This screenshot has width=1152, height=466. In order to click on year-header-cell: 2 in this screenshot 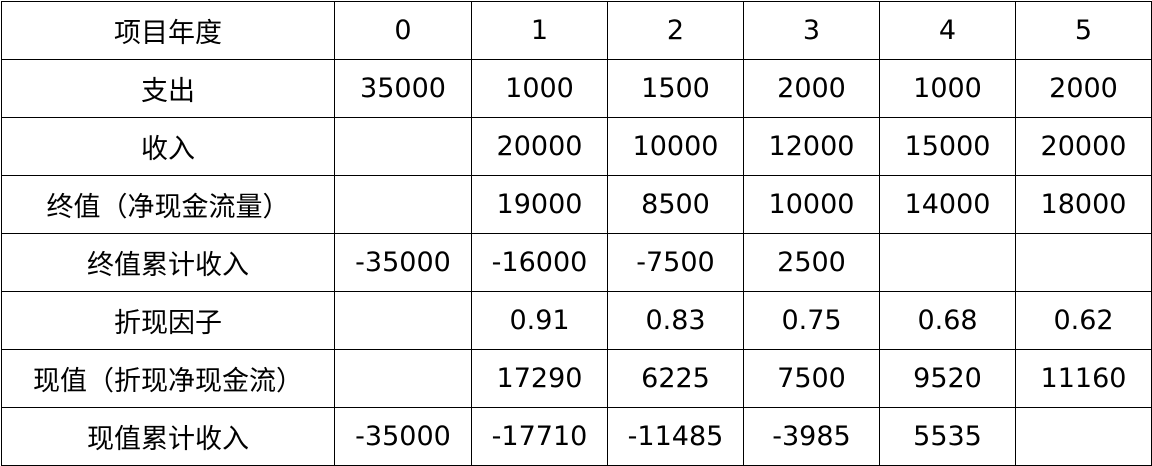, I will do `click(675, 30)`.